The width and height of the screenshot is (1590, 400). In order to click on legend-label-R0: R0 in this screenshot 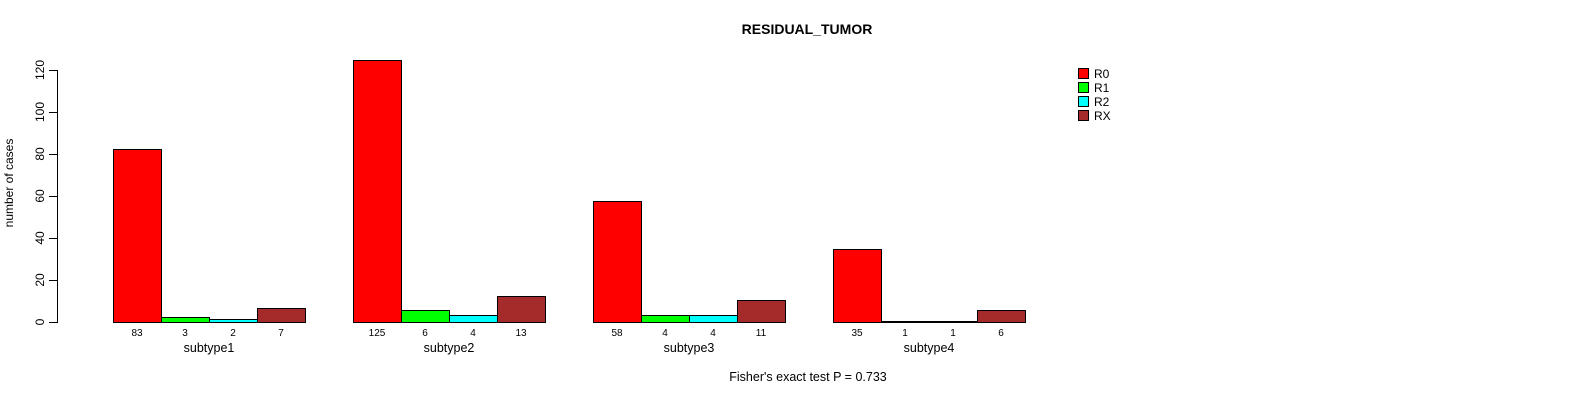, I will do `click(1102, 74)`.